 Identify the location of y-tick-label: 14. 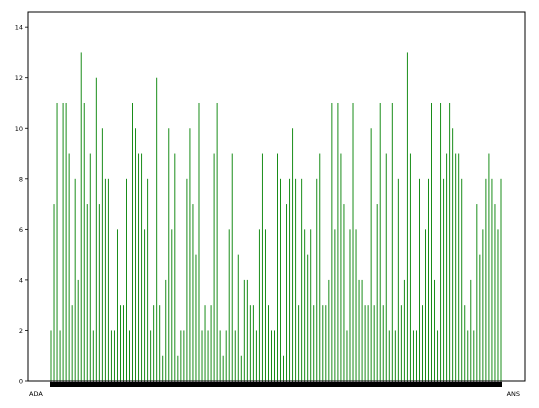
(19, 28).